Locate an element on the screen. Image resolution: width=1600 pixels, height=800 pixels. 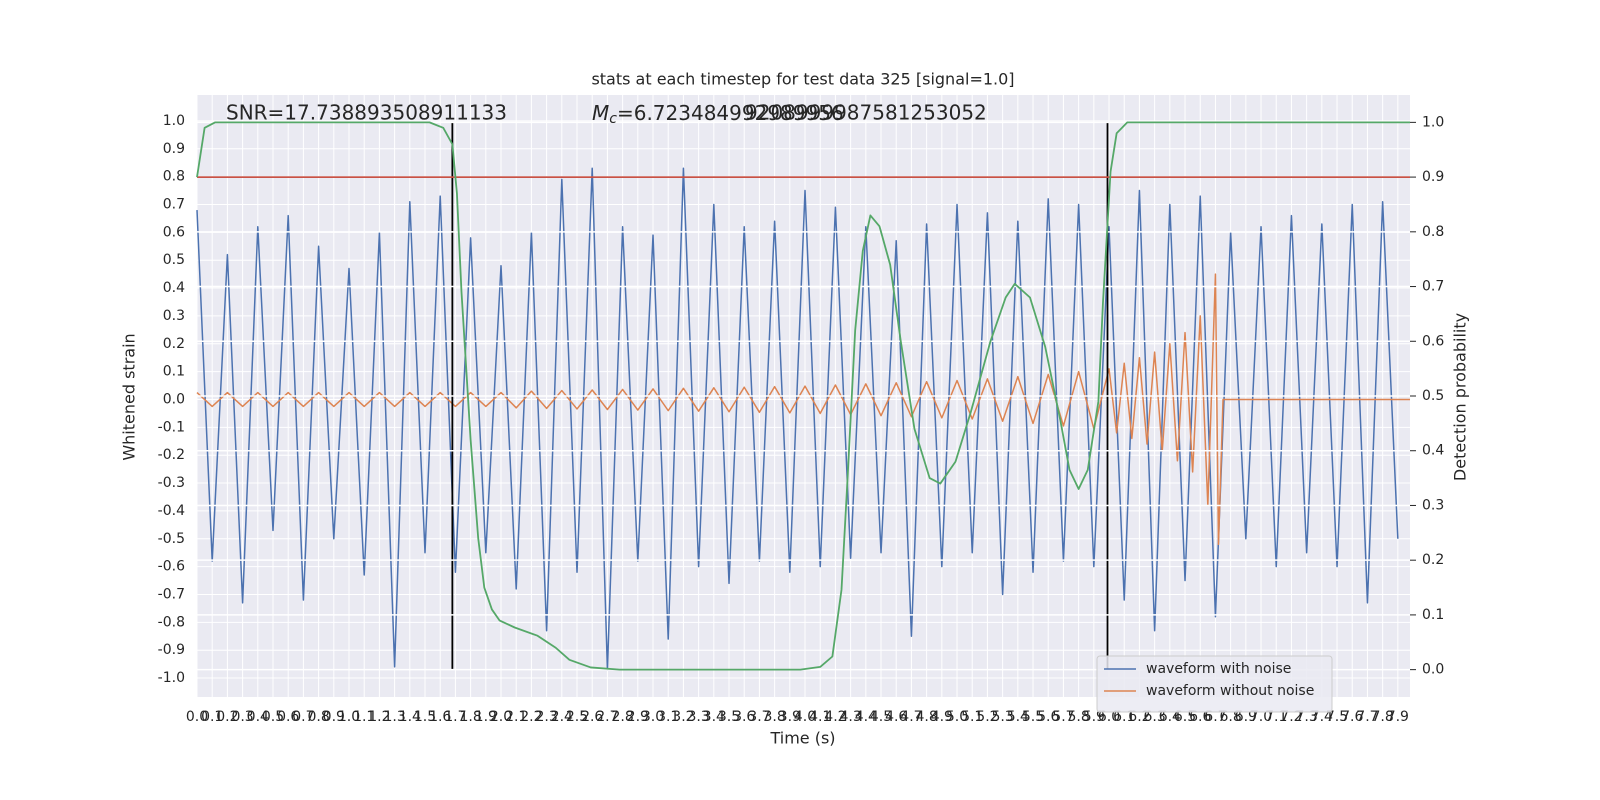
x-tick-label: 0.7 is located at coordinates (303, 717).